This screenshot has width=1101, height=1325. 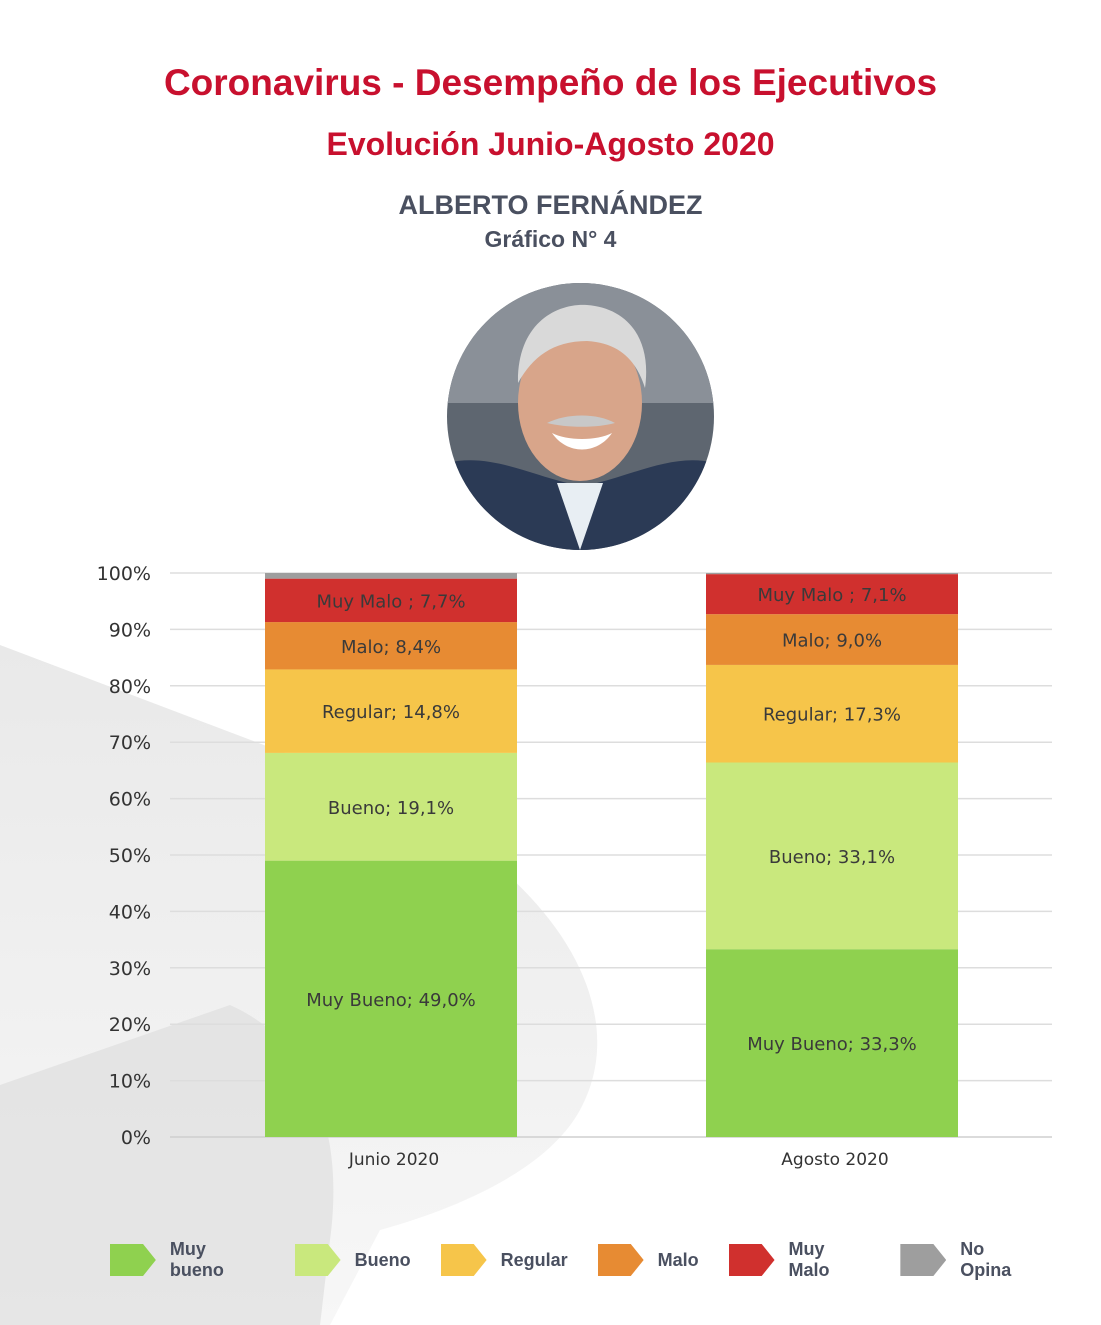 What do you see at coordinates (130, 687) in the screenshot?
I see `y-tick-label: 80%` at bounding box center [130, 687].